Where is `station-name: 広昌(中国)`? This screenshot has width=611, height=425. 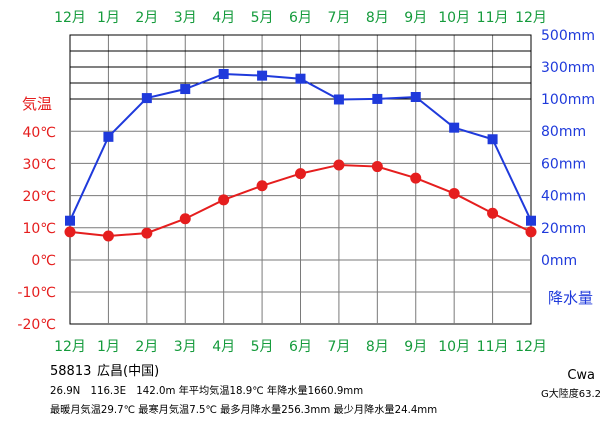
station-name: 広昌(中国) is located at coordinates (128, 371).